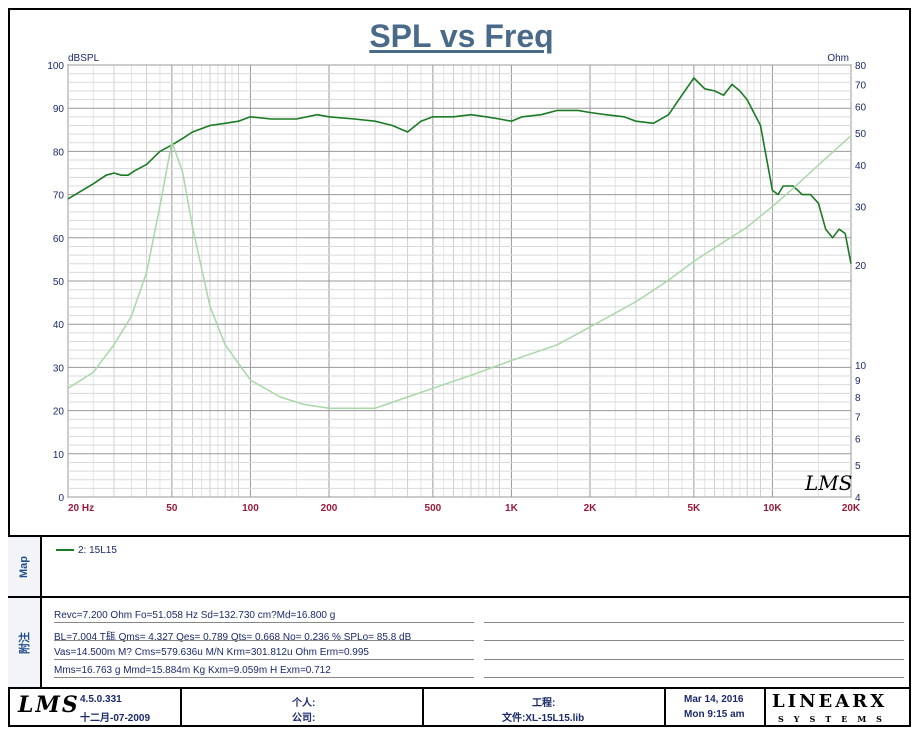 Image resolution: width=923 pixels, height=739 pixels. Describe the element at coordinates (714, 714) in the screenshot. I see `footer-time: Mon 9:15 am` at that location.